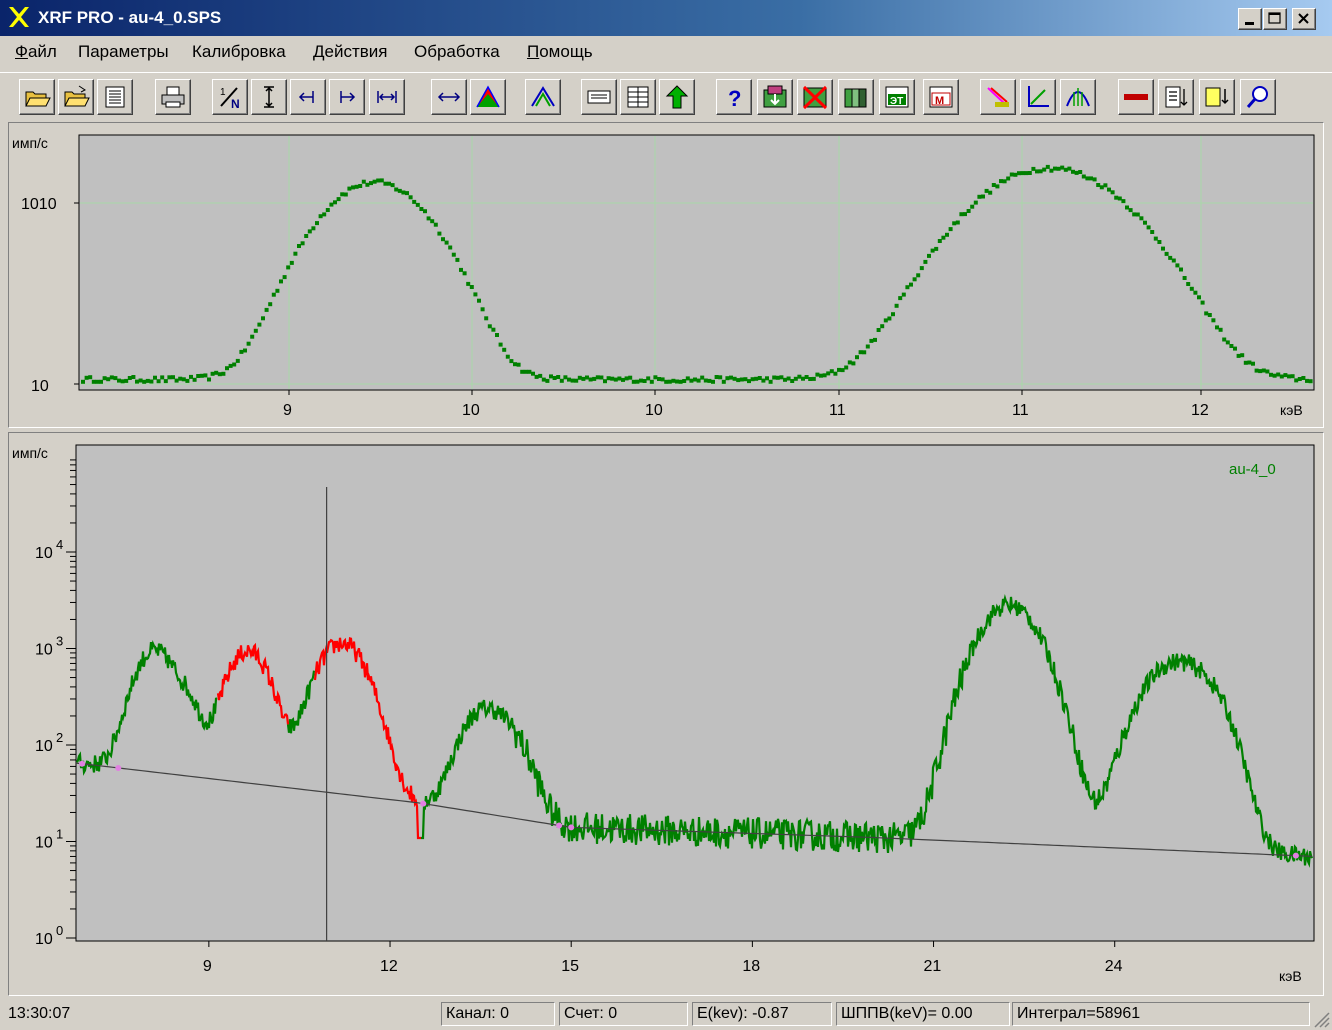  Describe the element at coordinates (173, 97) in the screenshot. I see `print-button` at that location.